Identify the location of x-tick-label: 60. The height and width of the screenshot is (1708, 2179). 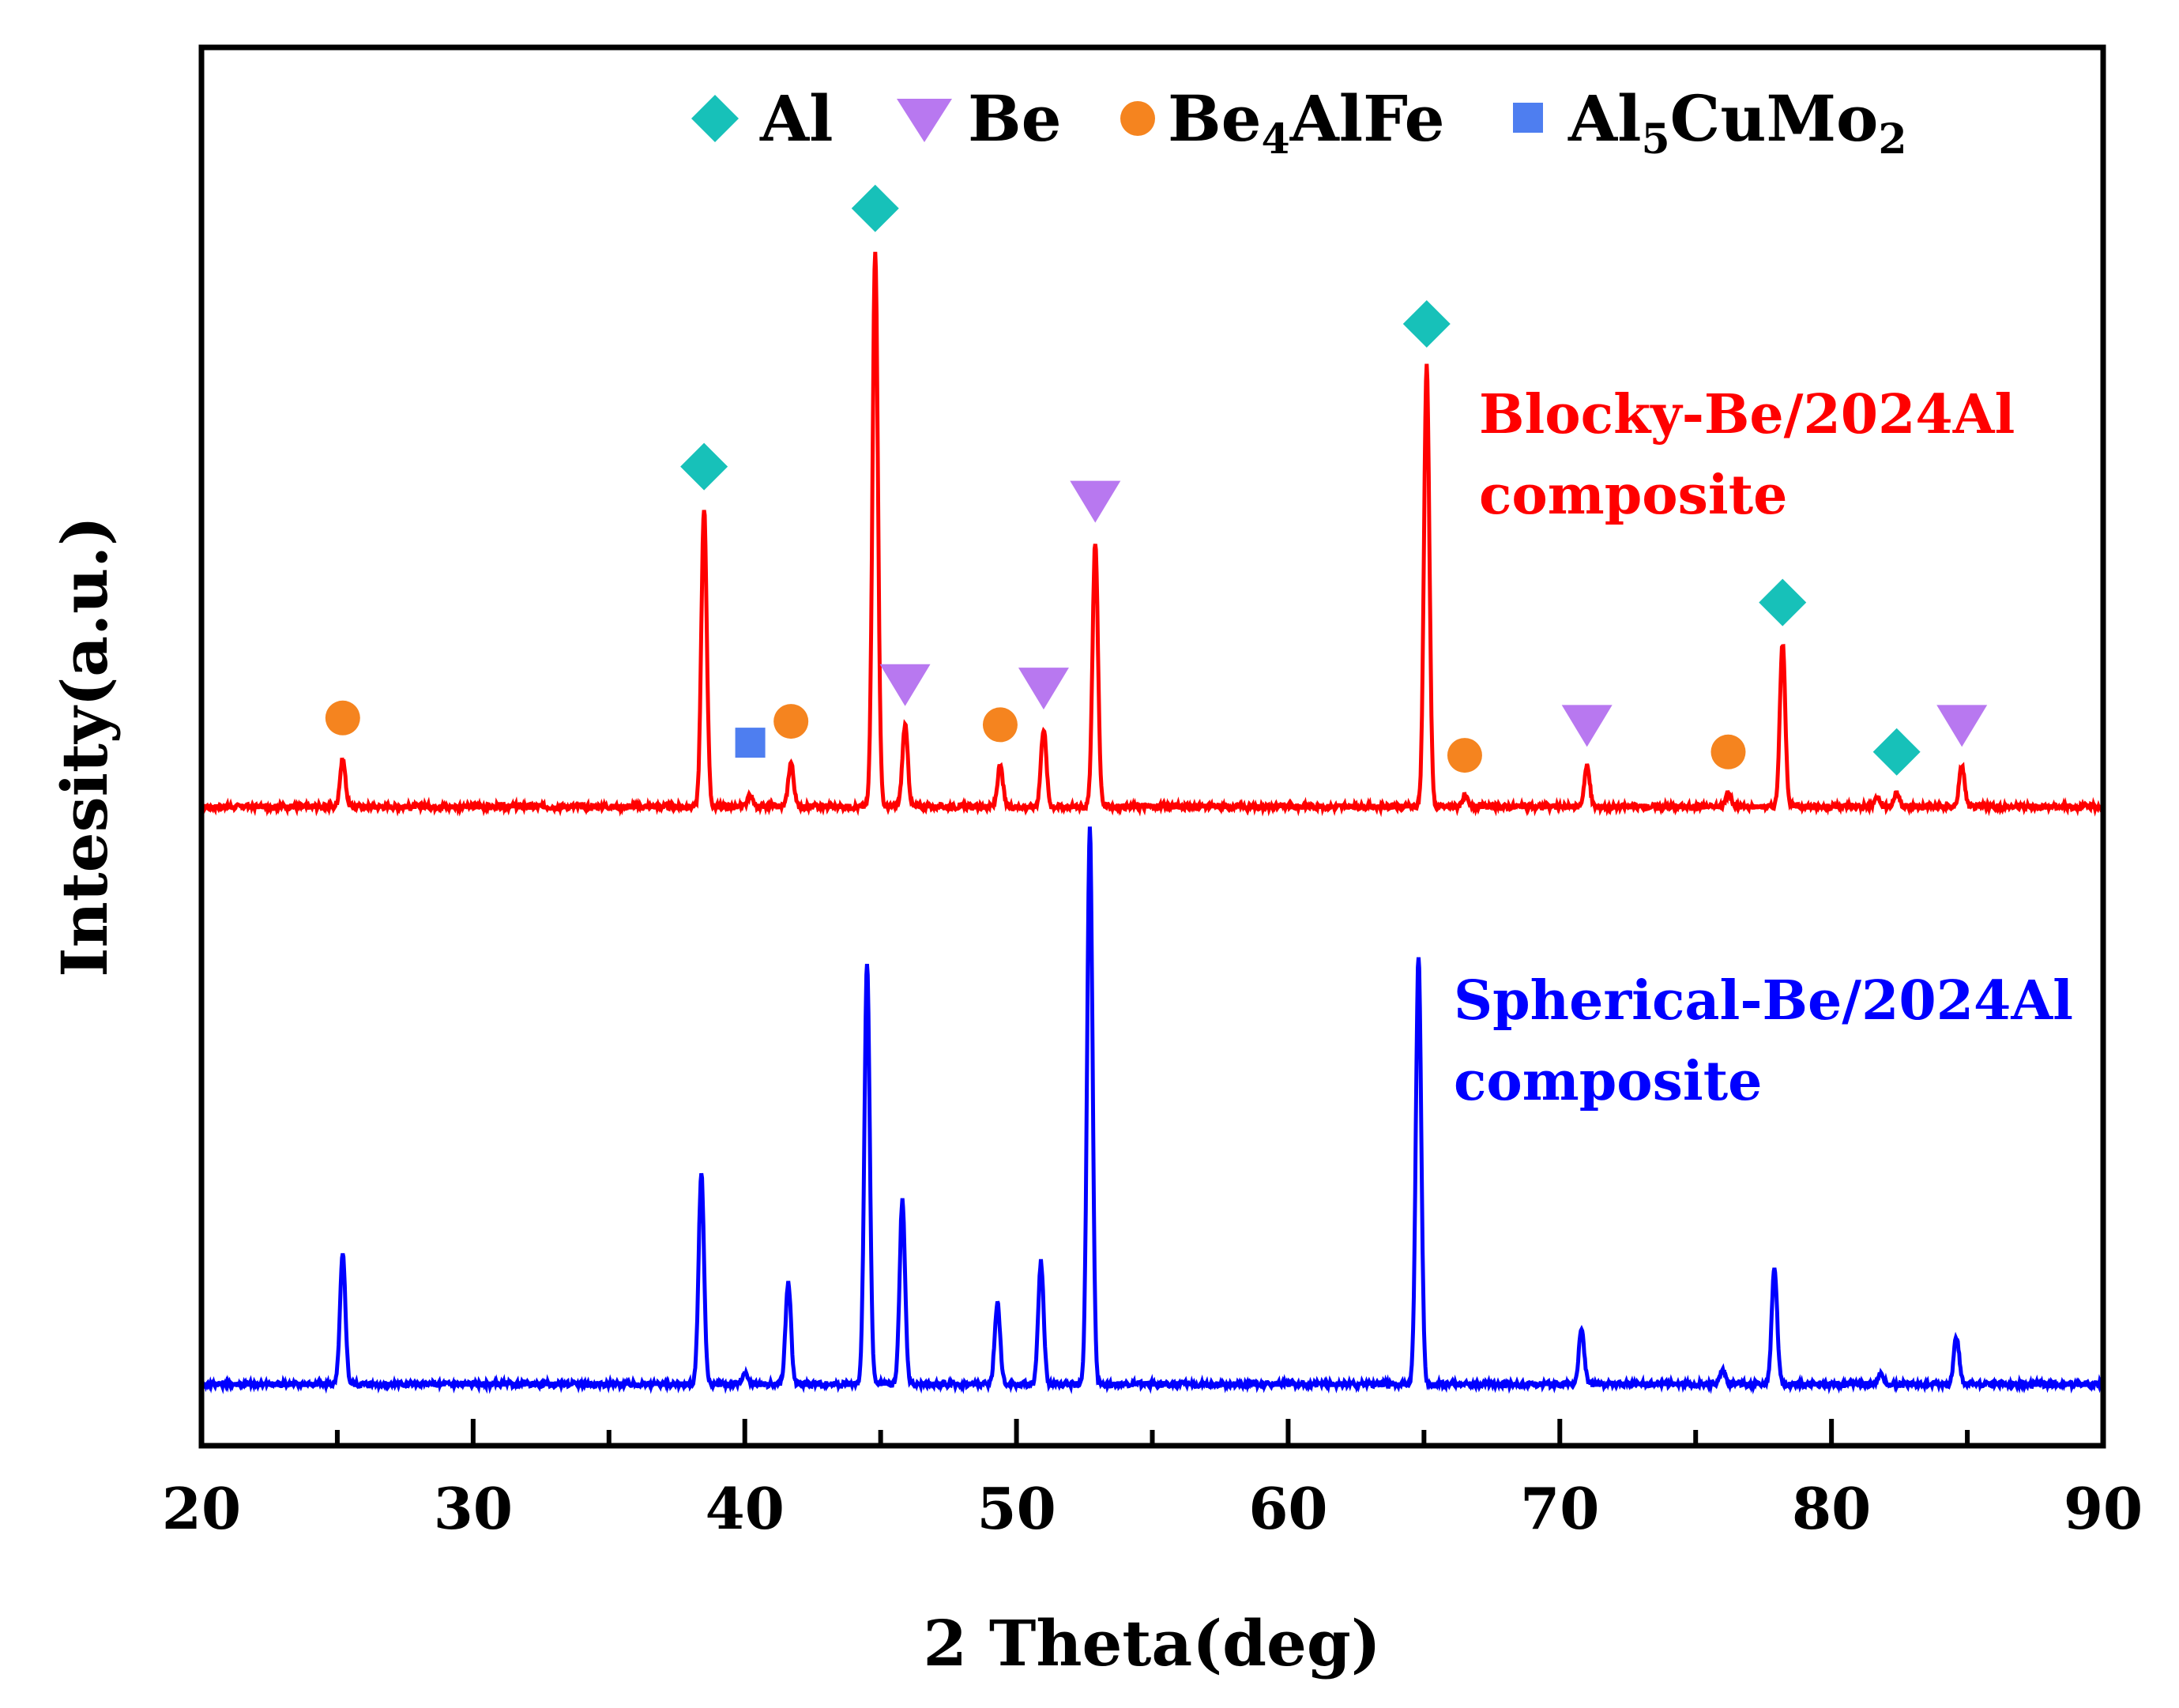
(1287, 1508).